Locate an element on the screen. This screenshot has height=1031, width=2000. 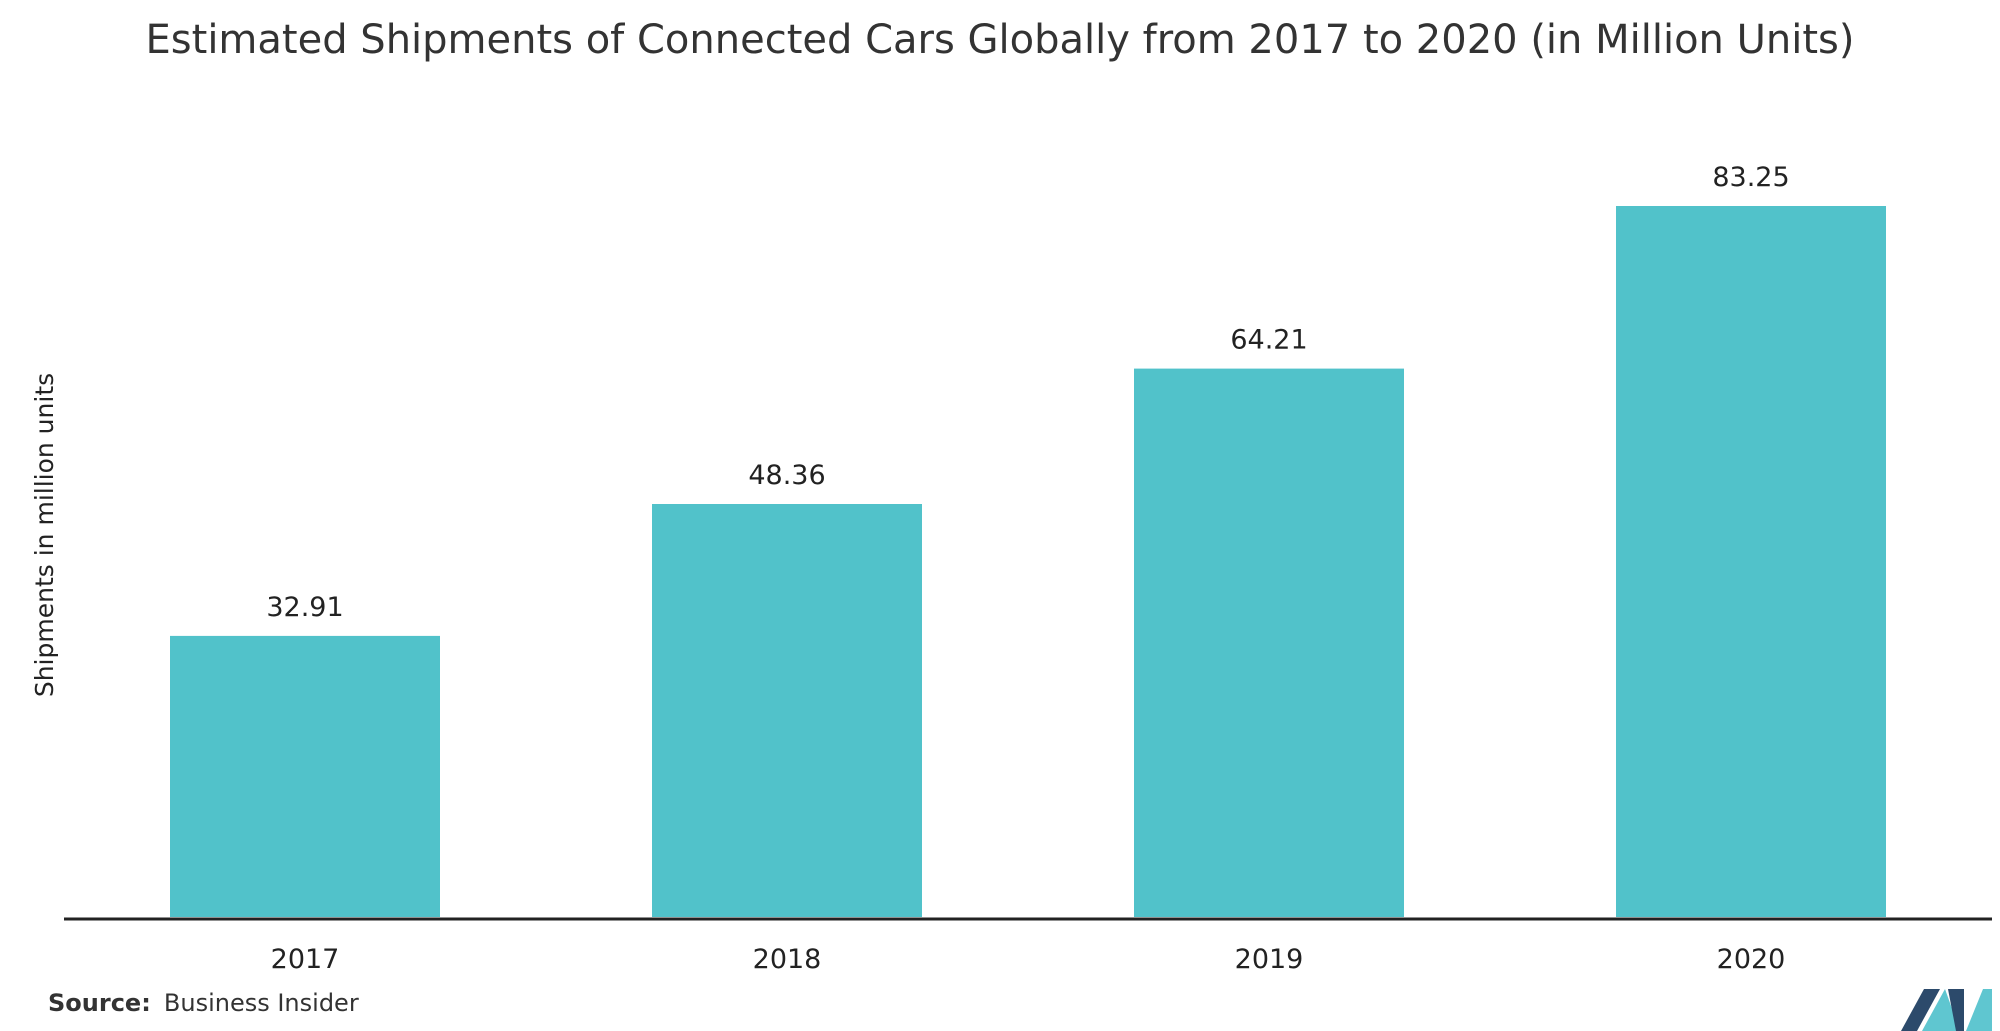
bar-2018 is located at coordinates (787, 710).